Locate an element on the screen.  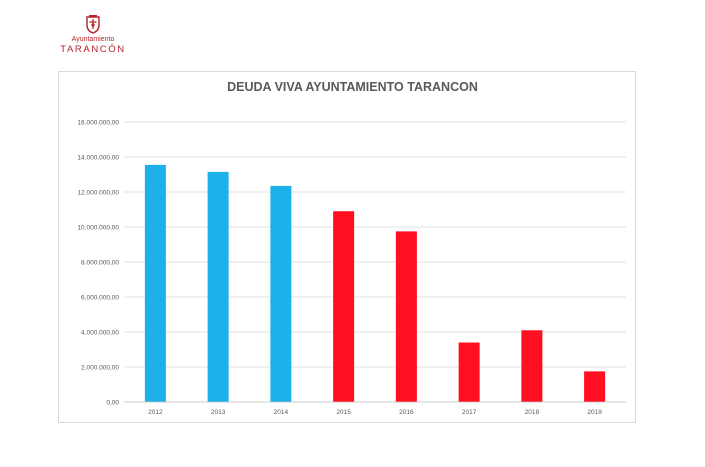
y-tick-label: 8.000.000,00 is located at coordinates (100, 262).